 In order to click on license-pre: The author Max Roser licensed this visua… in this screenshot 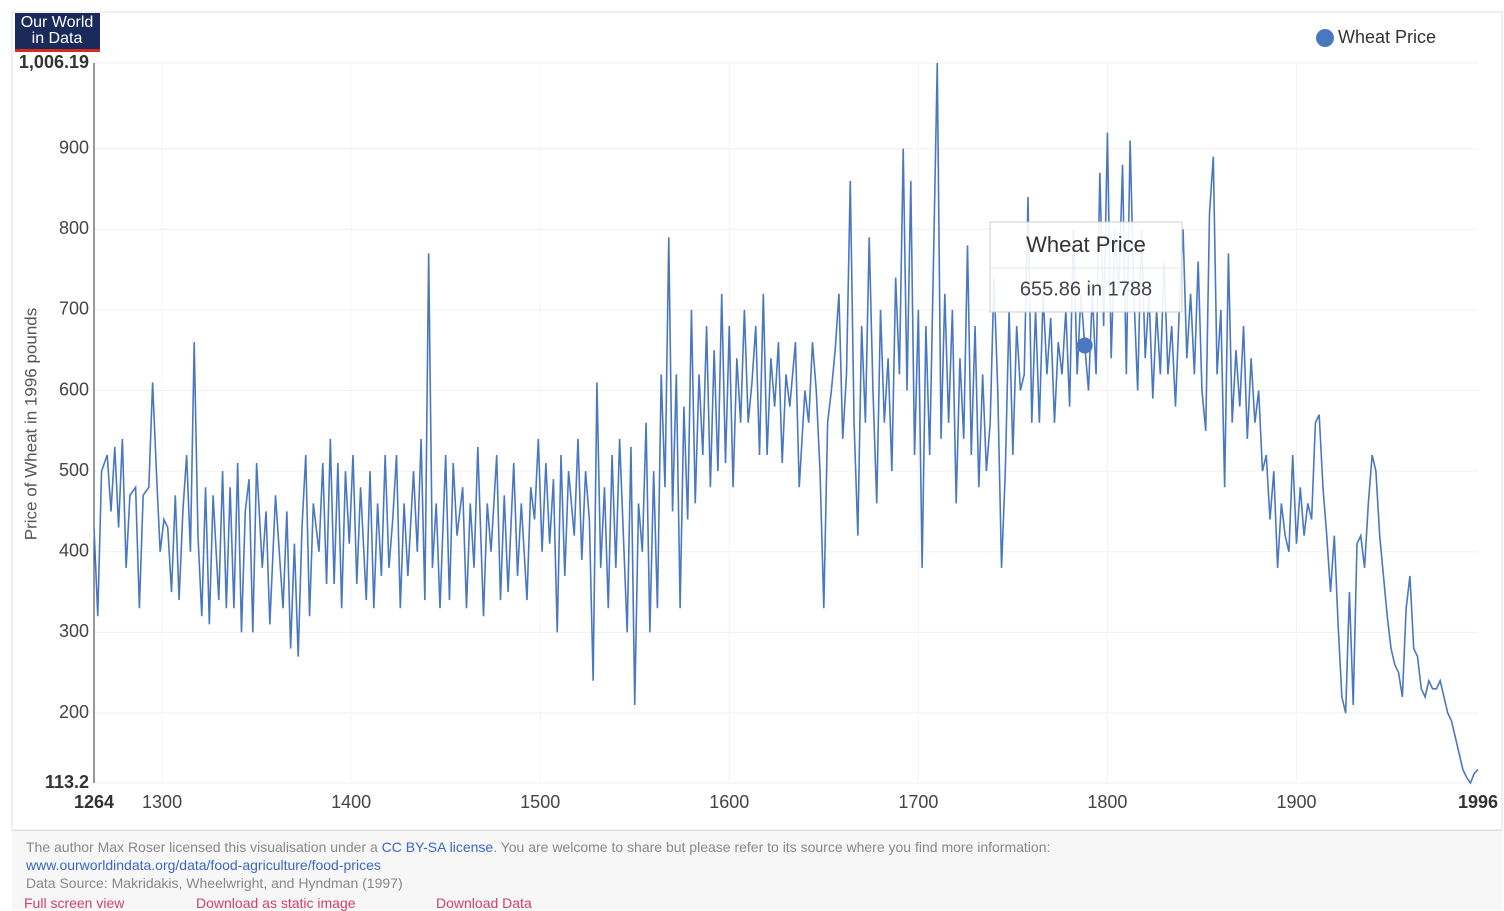, I will do `click(204, 847)`.